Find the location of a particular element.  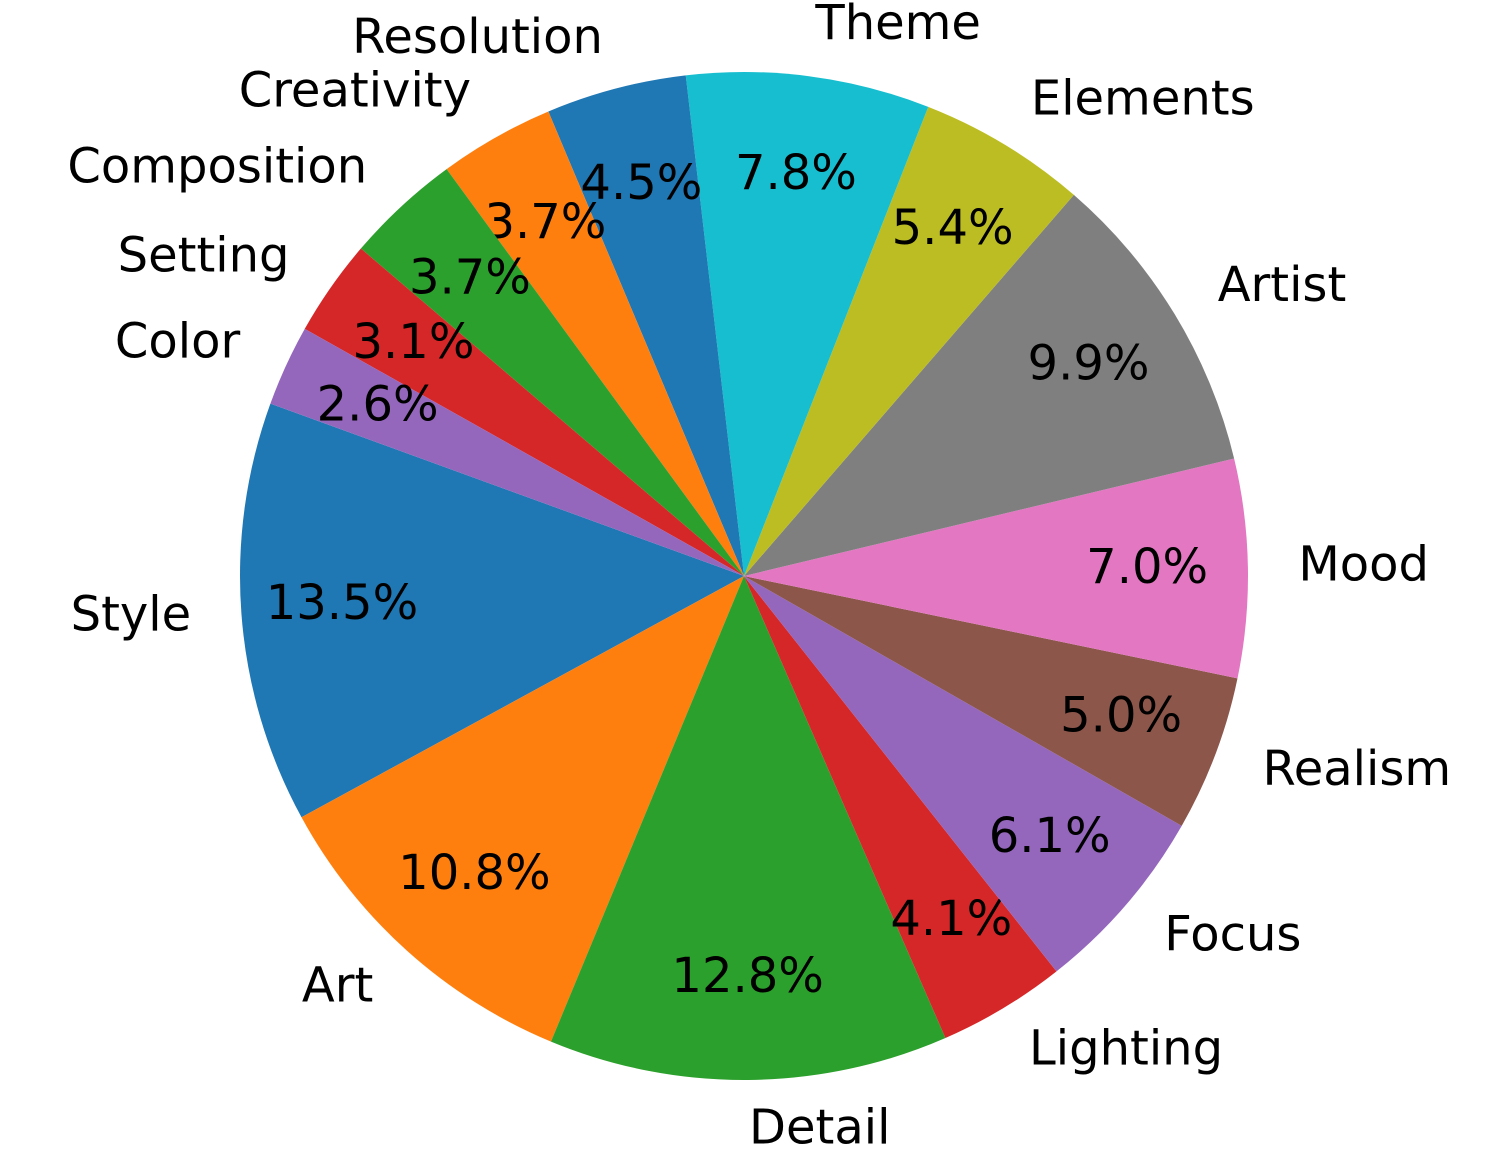

slice-label: Resolution is located at coordinates (477, 37).